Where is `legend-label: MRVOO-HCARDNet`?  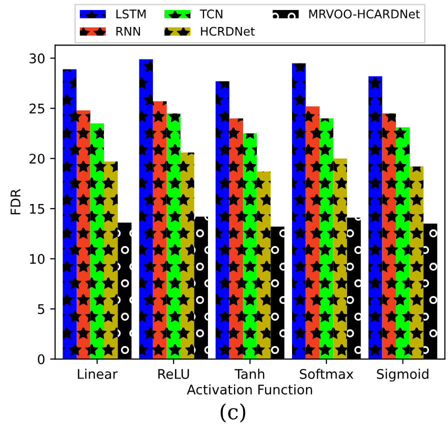 legend-label: MRVOO-HCARDNet is located at coordinates (364, 14).